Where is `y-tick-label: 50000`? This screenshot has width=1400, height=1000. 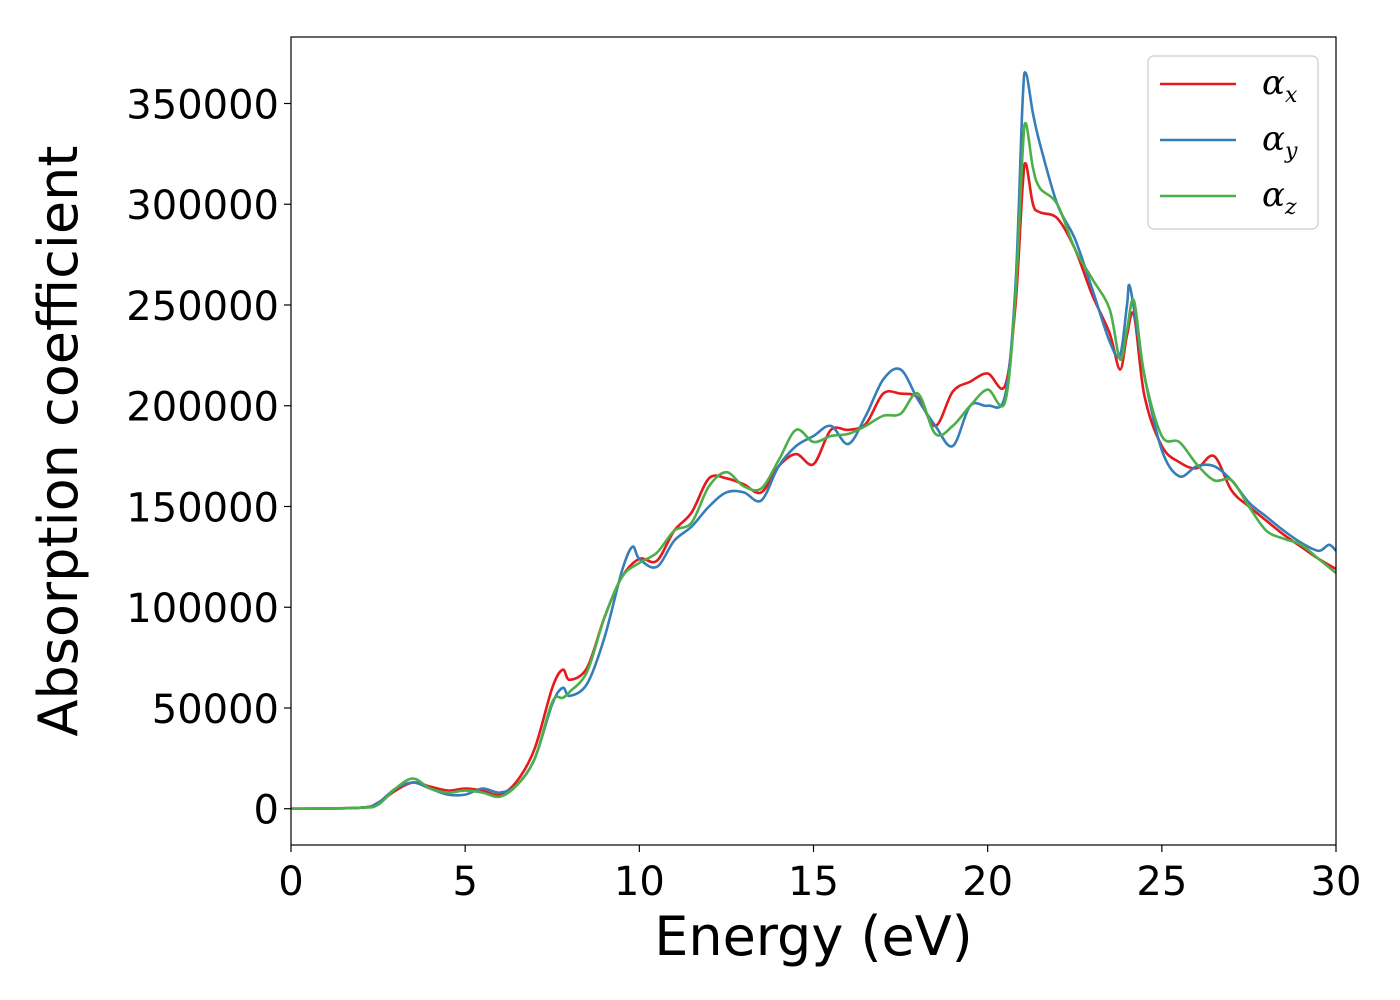
y-tick-label: 50000 is located at coordinates (215, 710).